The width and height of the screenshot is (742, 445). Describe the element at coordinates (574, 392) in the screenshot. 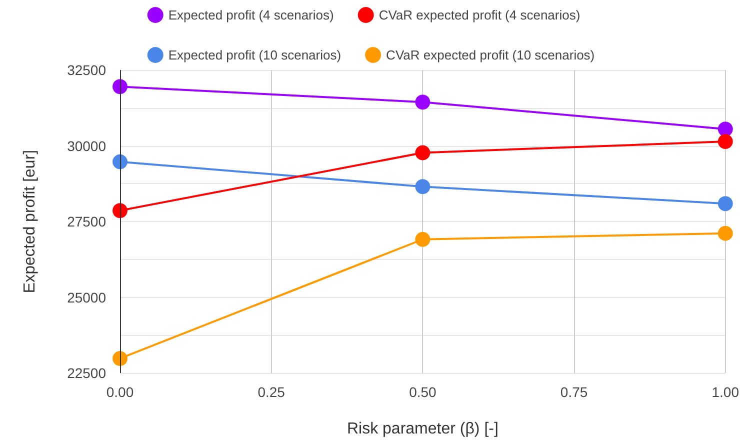

I see `x-tick-label: 0.75` at that location.